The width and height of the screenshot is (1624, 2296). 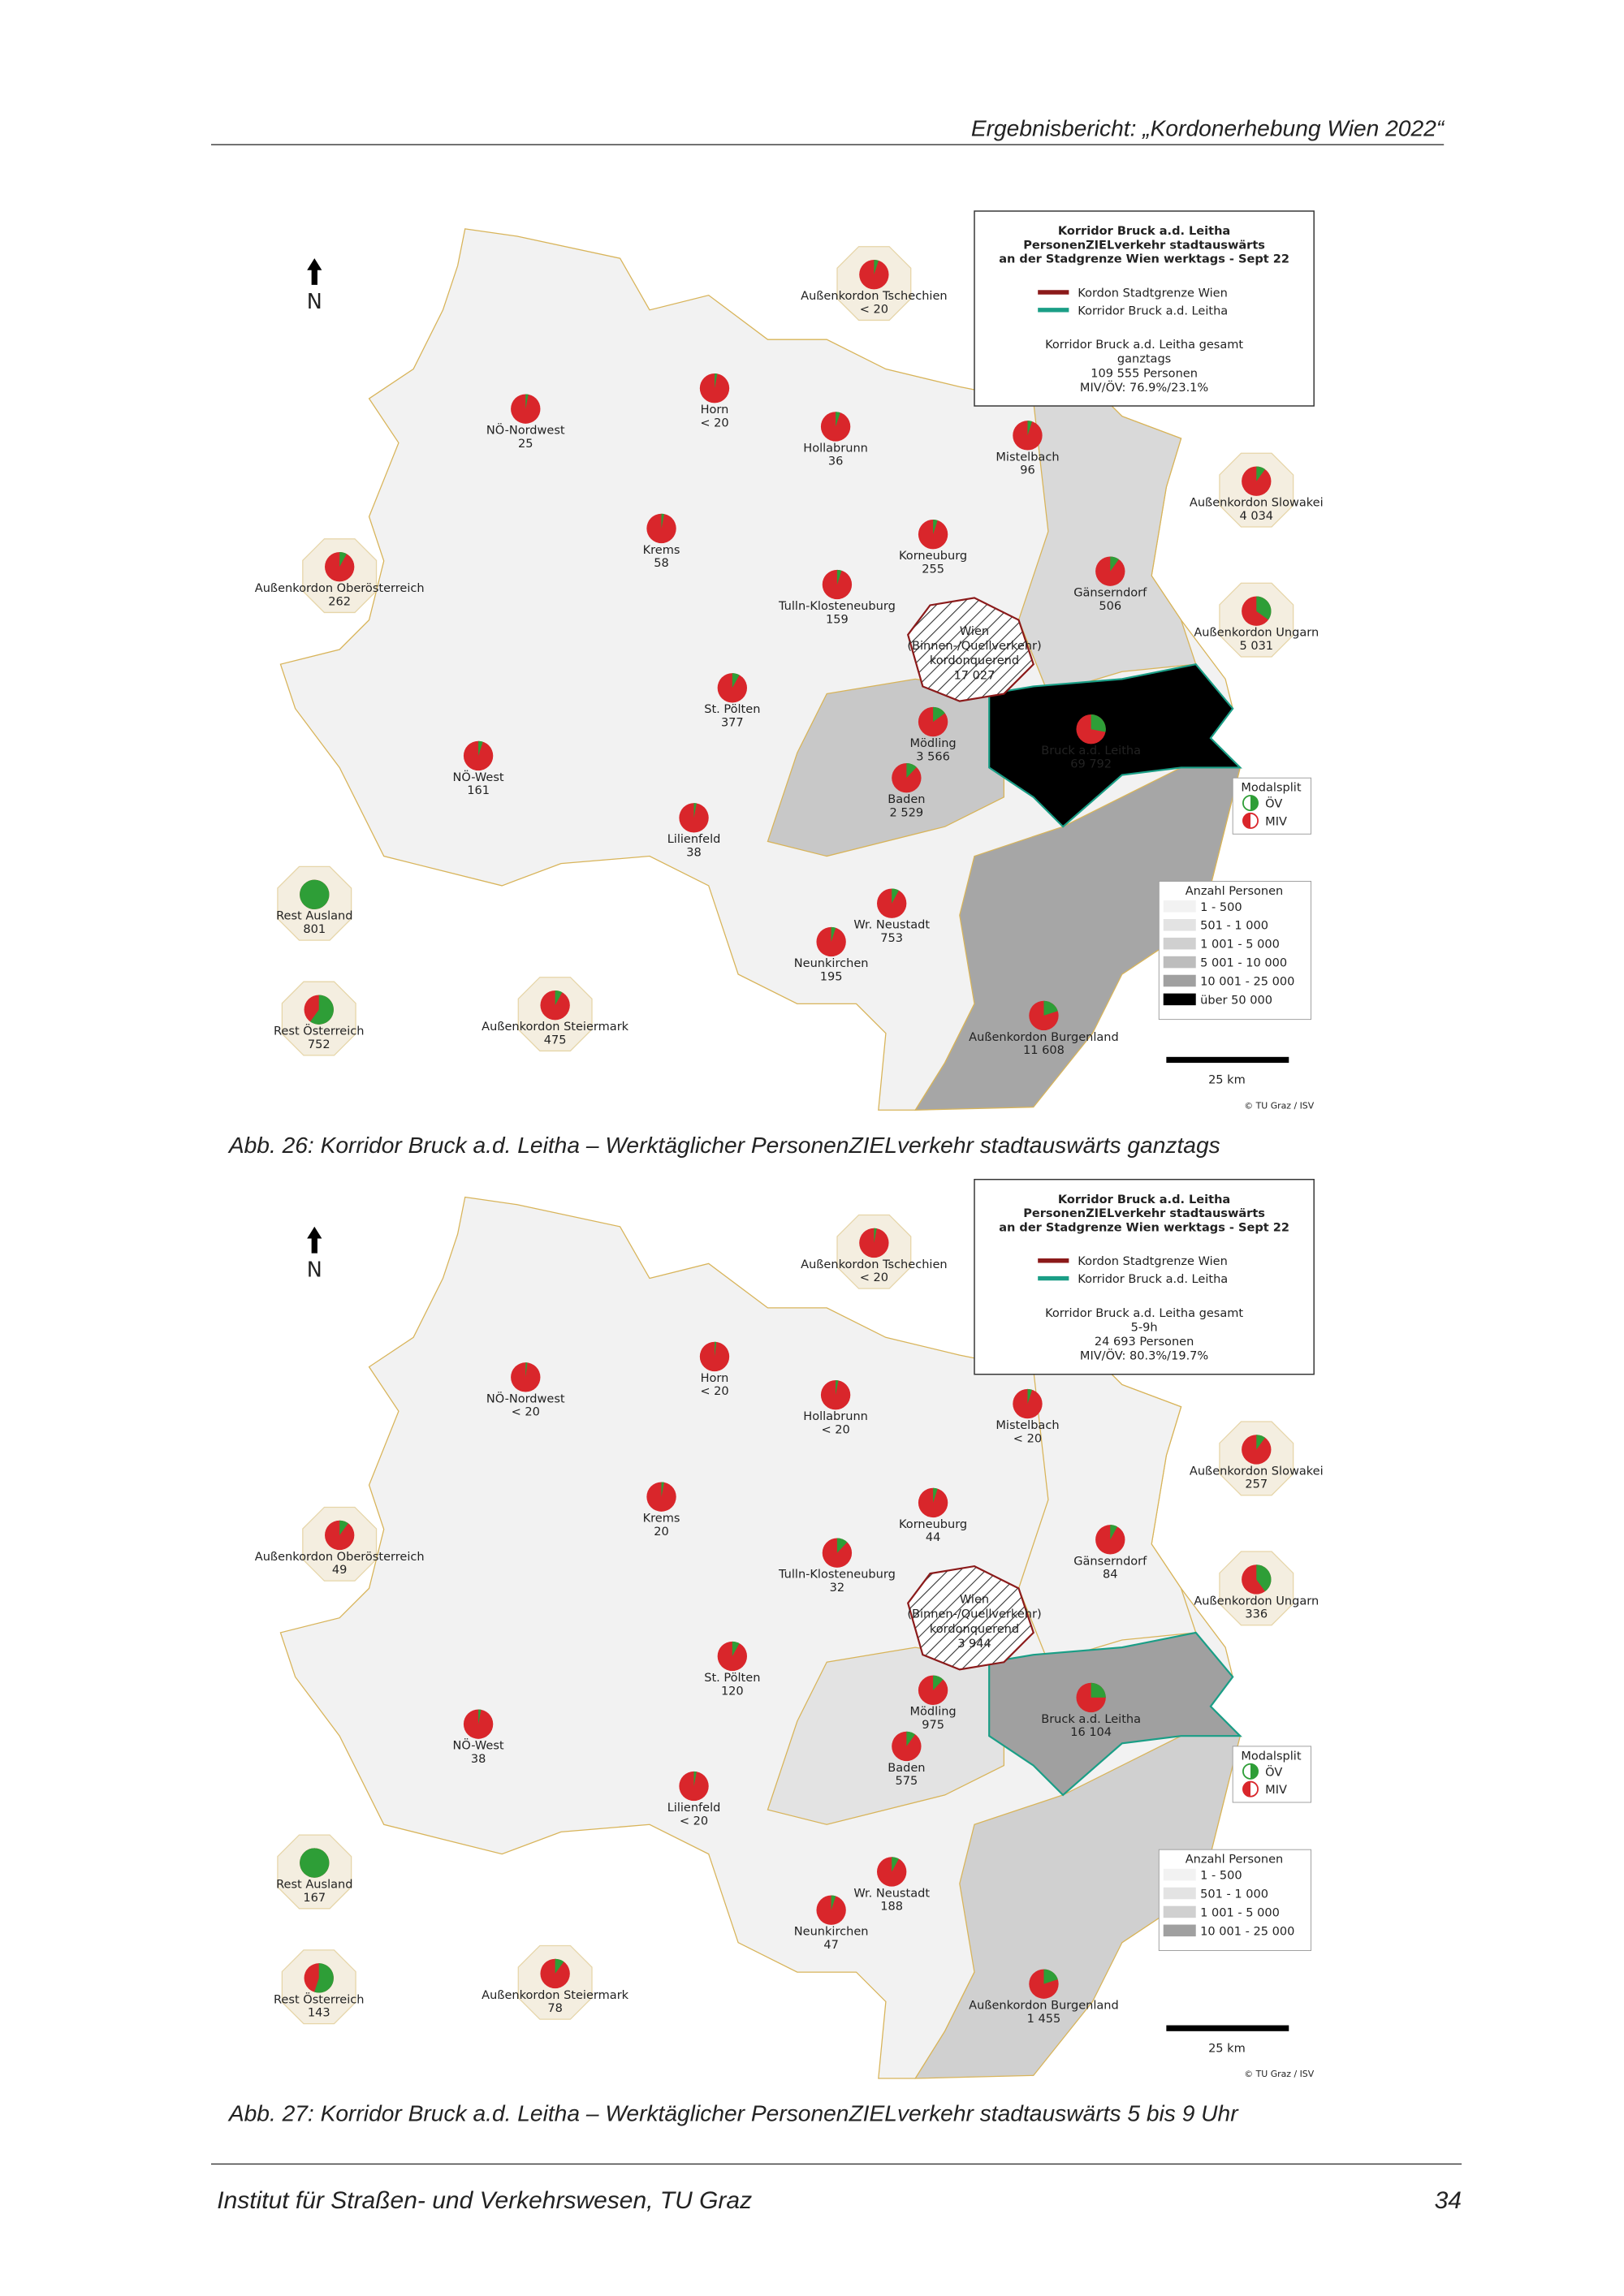 I want to click on legend-item: Korridor Bruck a.d. Leitha, so click(x=1153, y=1279).